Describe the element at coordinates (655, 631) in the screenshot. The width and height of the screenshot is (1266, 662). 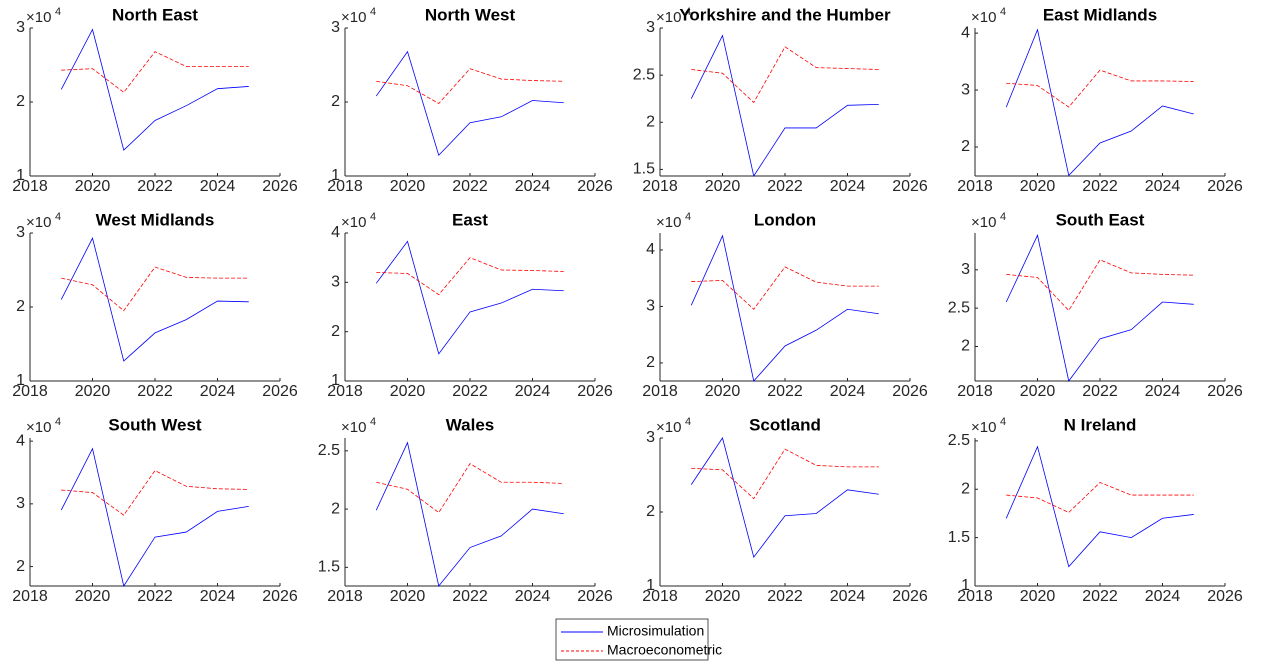
I see `legend-label: Microsimulation` at that location.